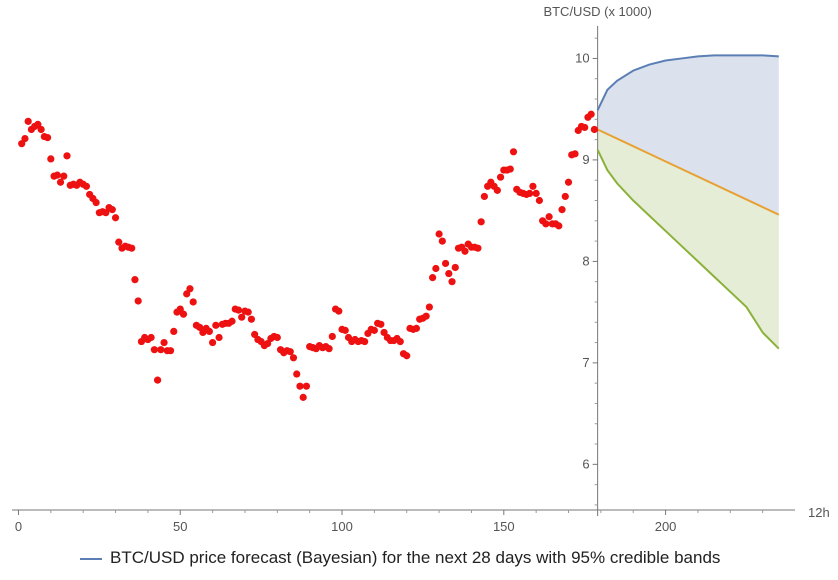 This screenshot has width=838, height=580. Describe the element at coordinates (666, 526) in the screenshot. I see `x-tick-label: 200` at that location.